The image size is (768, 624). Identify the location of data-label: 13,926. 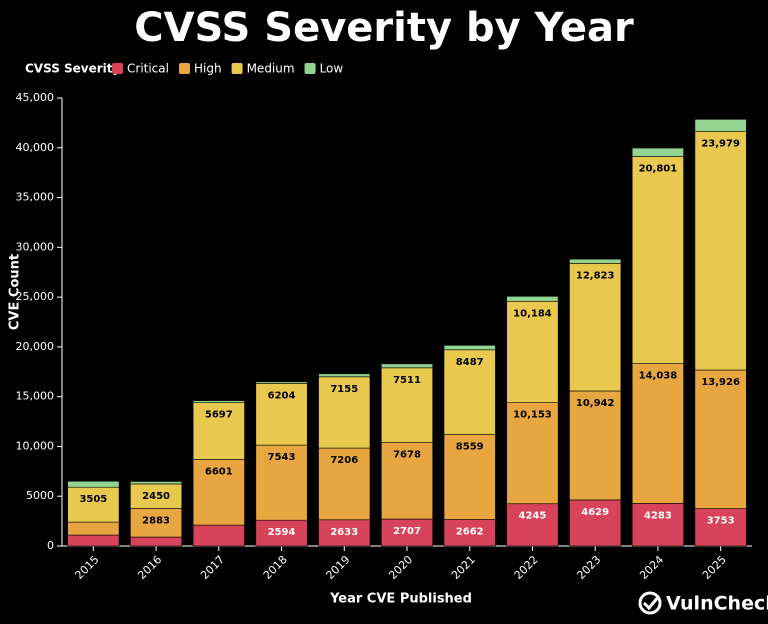
(720, 382).